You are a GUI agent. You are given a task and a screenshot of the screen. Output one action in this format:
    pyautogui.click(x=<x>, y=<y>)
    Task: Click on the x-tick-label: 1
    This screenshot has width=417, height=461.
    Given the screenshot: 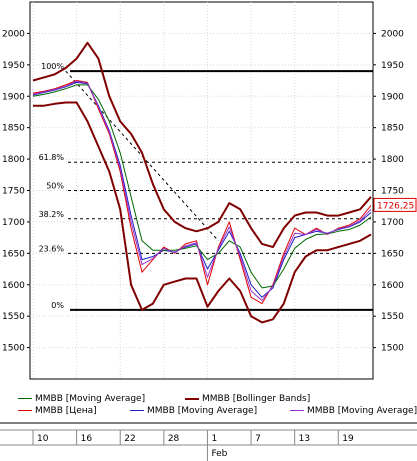 What is the action you would take?
    pyautogui.click(x=214, y=439)
    